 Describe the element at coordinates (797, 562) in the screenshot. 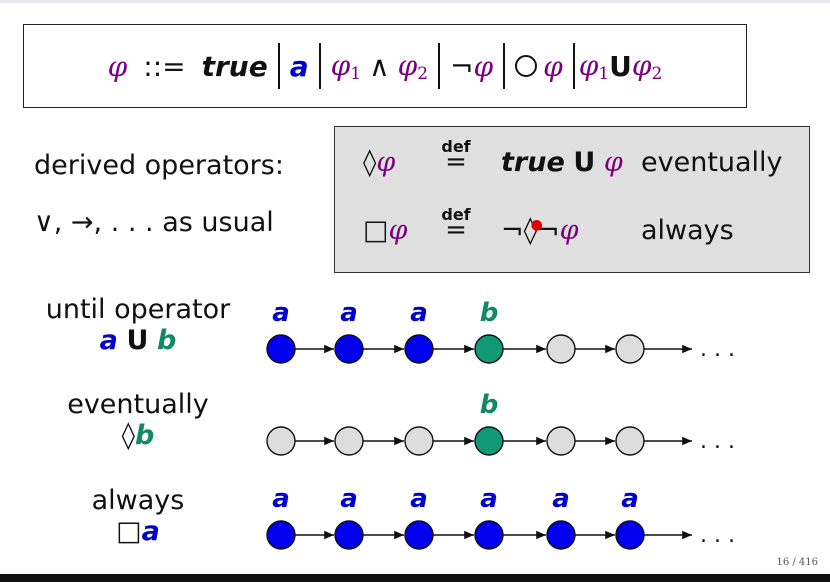

I see `page-number: 16 / 416` at that location.